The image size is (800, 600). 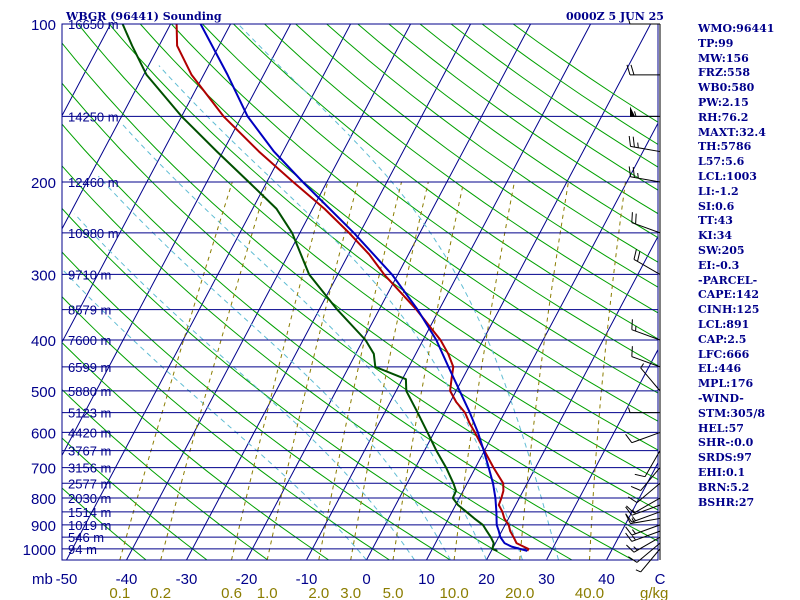 I want to click on height-label: 2030 m, so click(x=89, y=498).